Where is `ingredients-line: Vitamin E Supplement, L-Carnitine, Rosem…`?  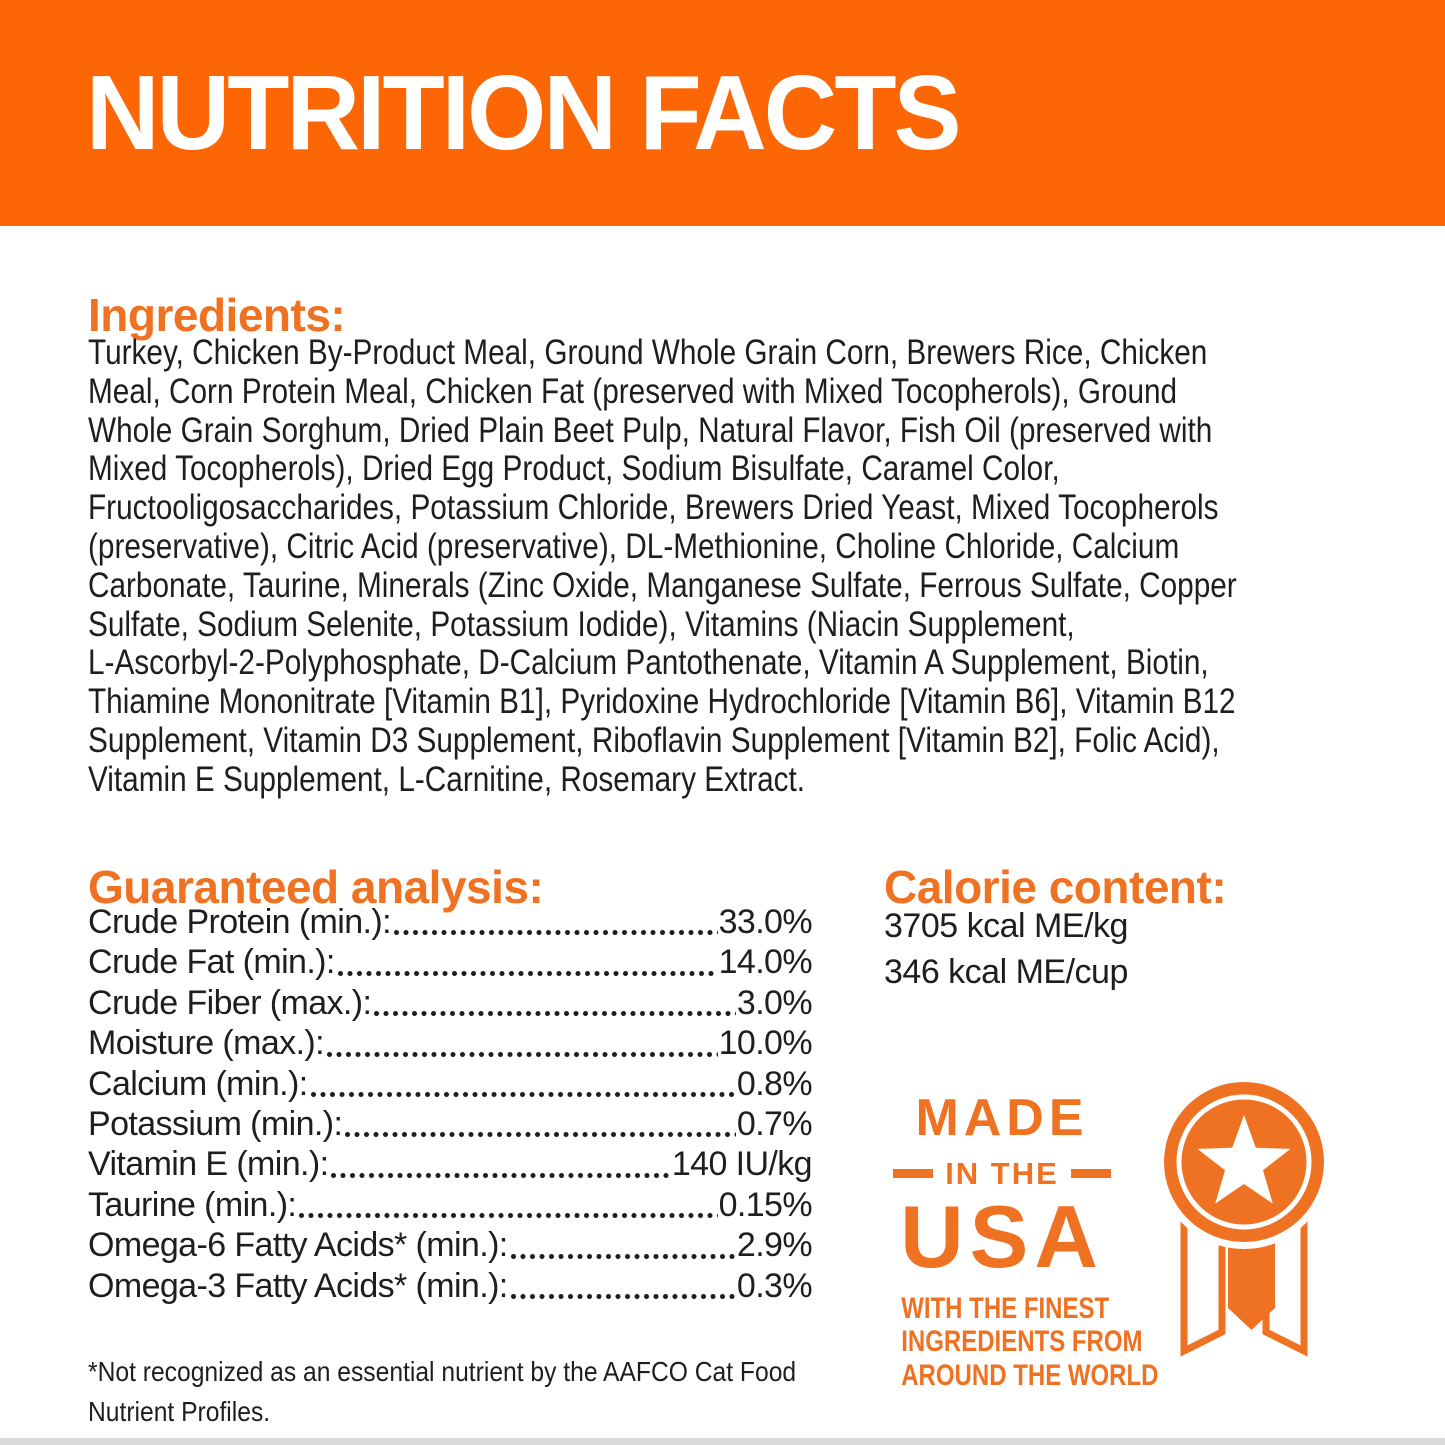 ingredients-line: Vitamin E Supplement, L-Carnitine, Rosem… is located at coordinates (447, 779).